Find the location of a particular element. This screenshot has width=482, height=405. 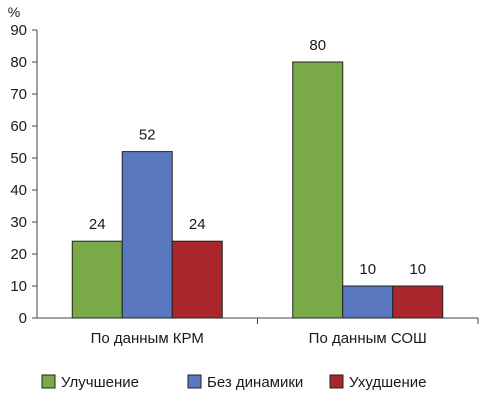

legend-label: Ухудшение is located at coordinates (388, 382).